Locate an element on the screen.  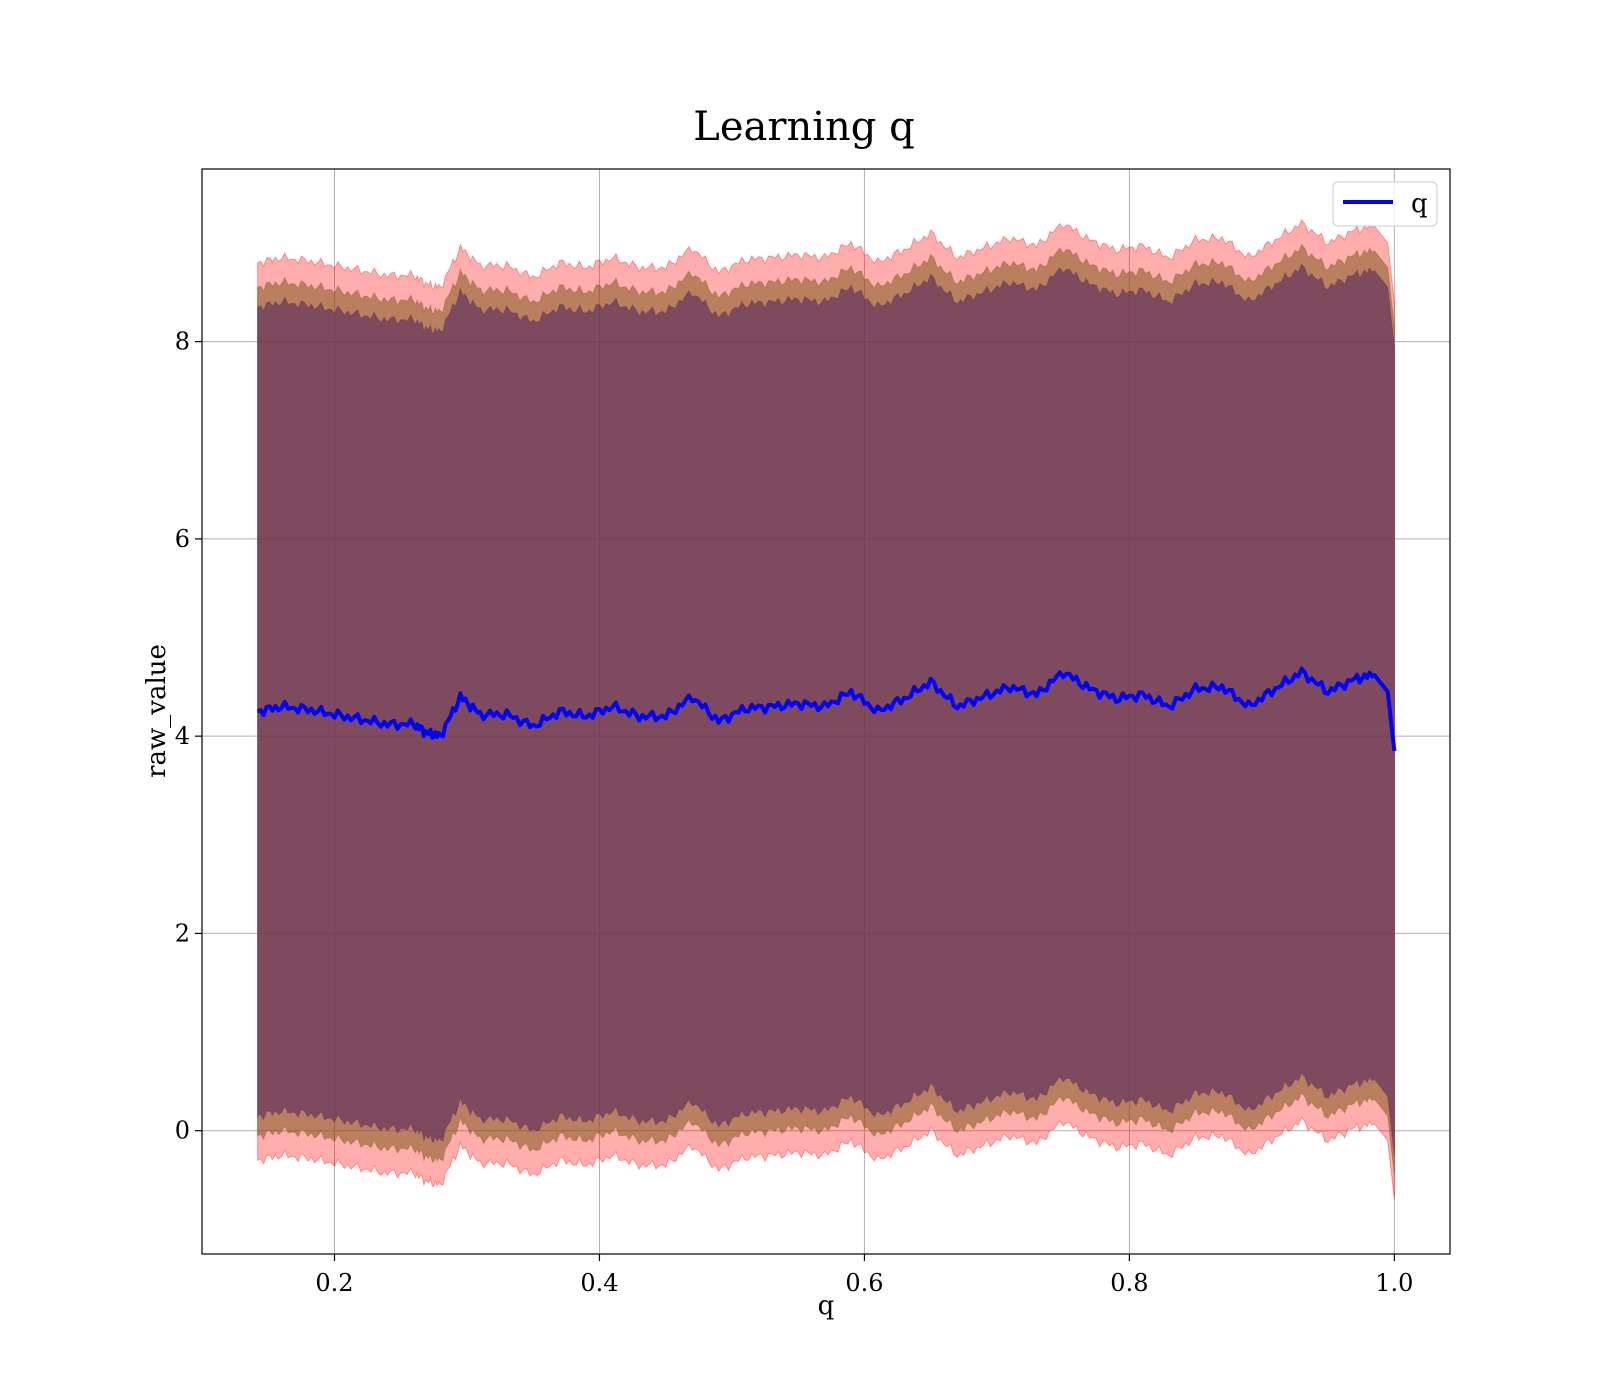
y-axis-label: raw_value is located at coordinates (157, 711).